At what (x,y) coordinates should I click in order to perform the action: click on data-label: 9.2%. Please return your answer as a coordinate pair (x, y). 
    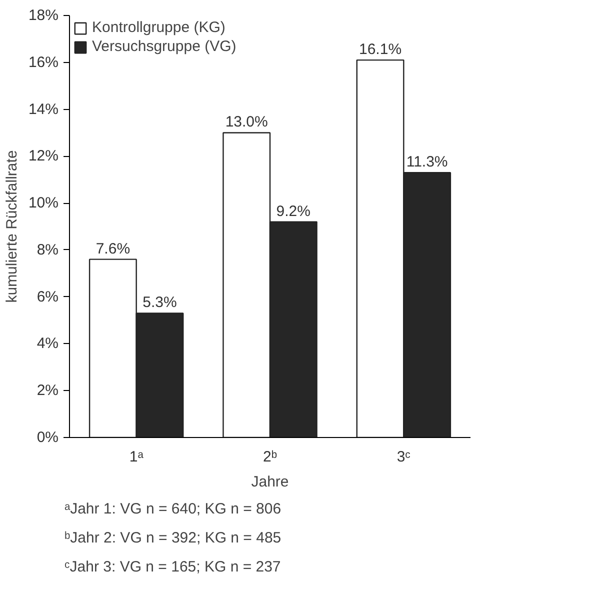
    Looking at the image, I should click on (293, 211).